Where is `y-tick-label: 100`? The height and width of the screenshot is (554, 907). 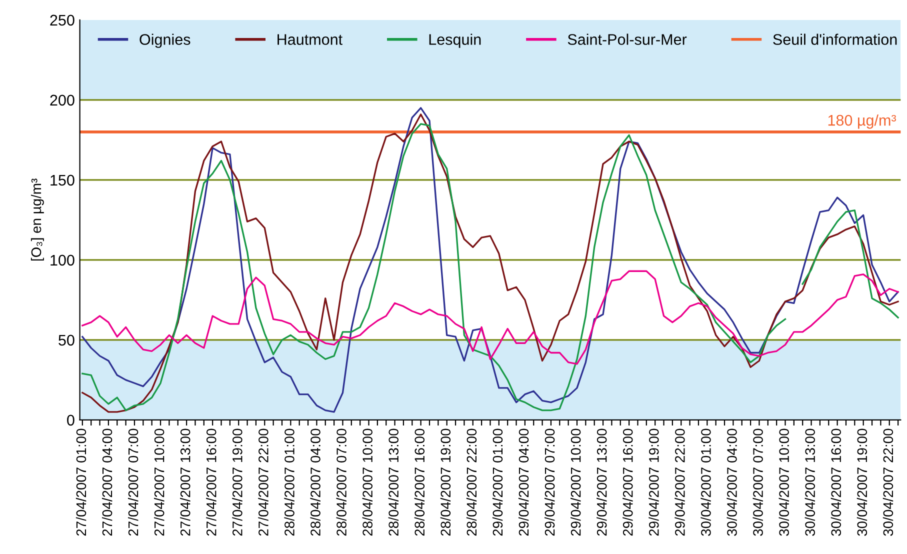 y-tick-label: 100 is located at coordinates (62, 260).